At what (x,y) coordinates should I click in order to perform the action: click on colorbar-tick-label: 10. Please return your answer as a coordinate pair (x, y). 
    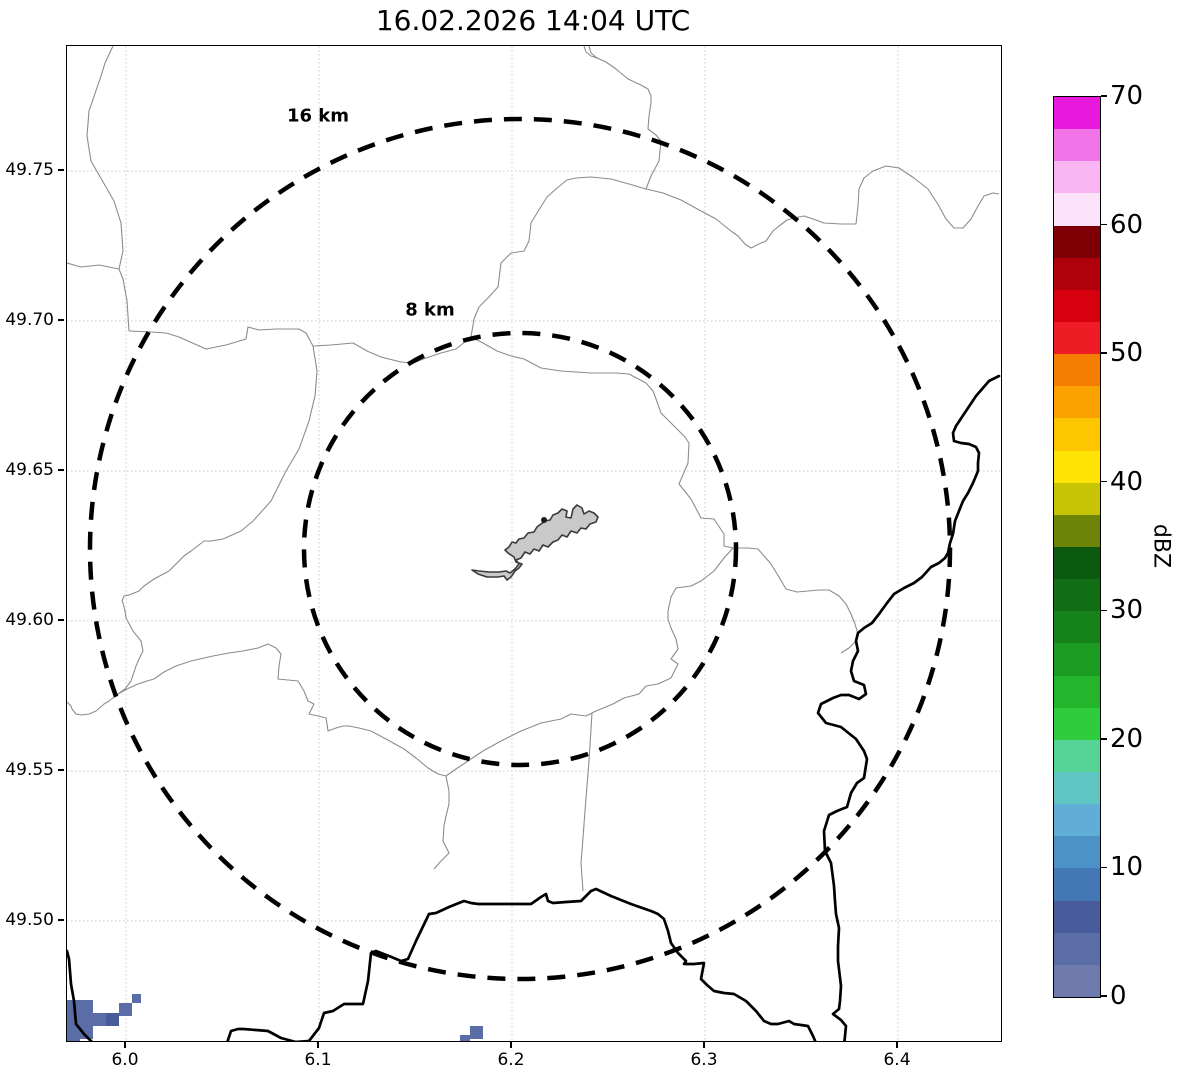
    Looking at the image, I should click on (1127, 867).